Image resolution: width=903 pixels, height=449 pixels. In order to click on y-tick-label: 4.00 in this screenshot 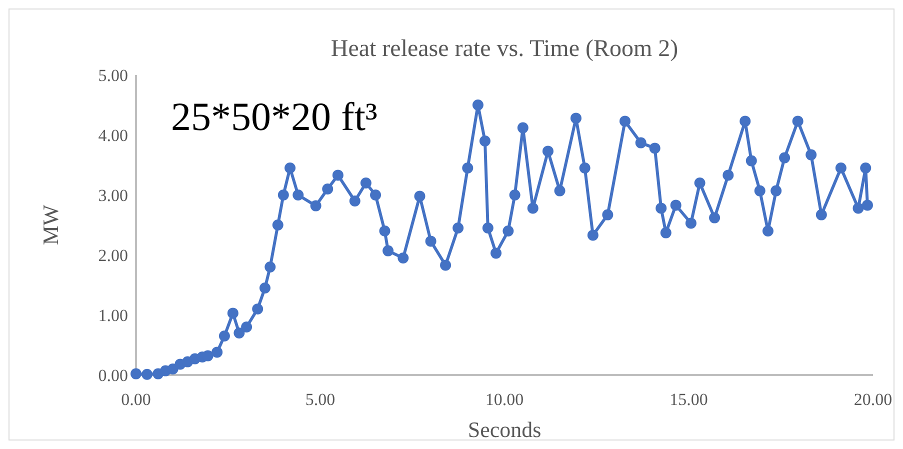, I will do `click(113, 135)`.